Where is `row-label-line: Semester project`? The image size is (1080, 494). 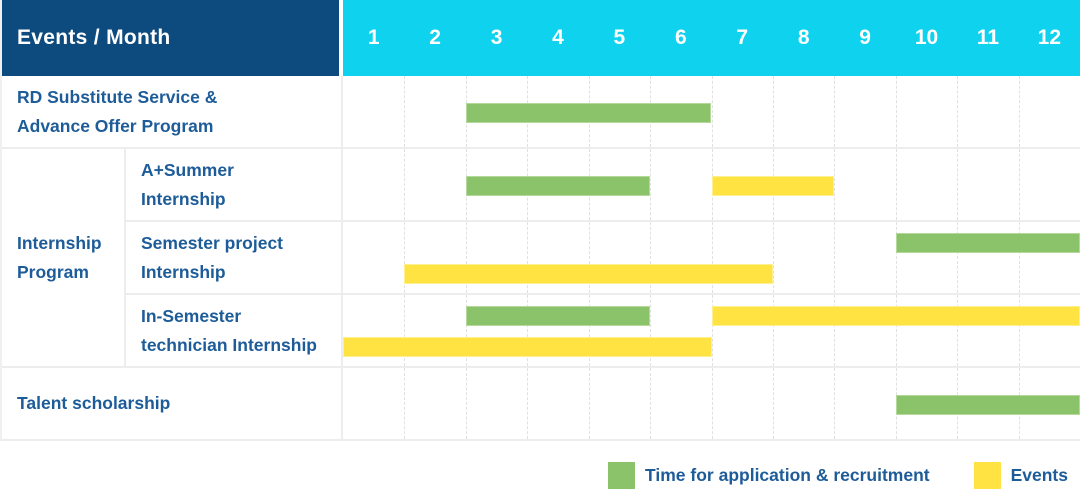
row-label-line: Semester project is located at coordinates (212, 242).